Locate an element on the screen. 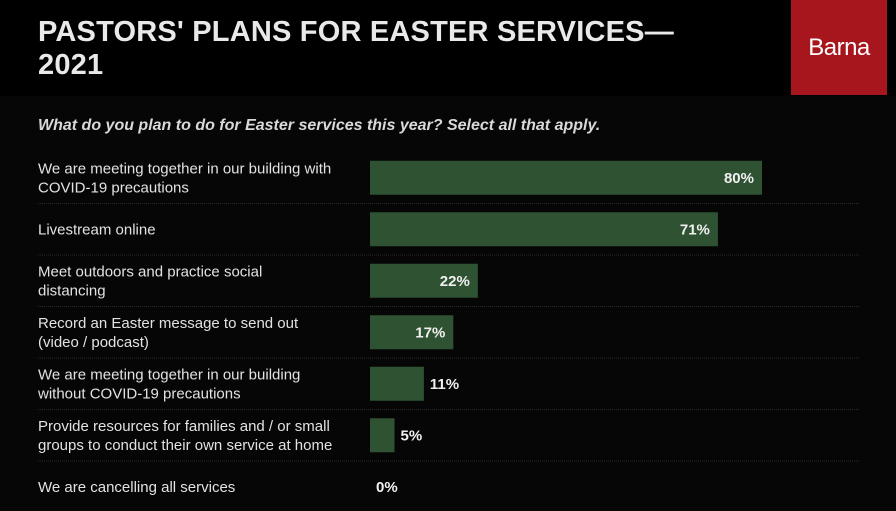 This screenshot has width=896, height=511. chart-title: PASTORS' PLANS FOR EASTER SERVICES— 2021 is located at coordinates (398, 49).